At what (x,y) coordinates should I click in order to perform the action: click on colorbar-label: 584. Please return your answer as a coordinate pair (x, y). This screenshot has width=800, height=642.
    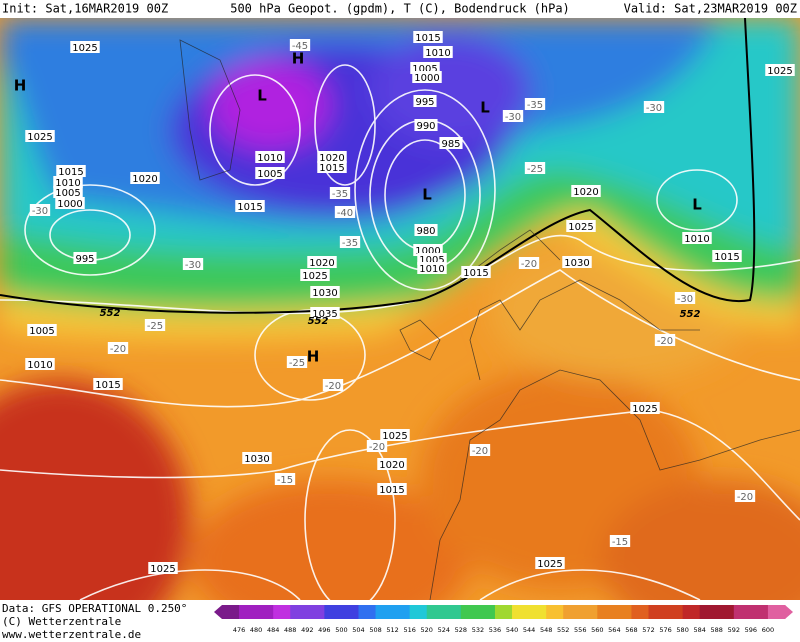
    Looking at the image, I should click on (699, 630).